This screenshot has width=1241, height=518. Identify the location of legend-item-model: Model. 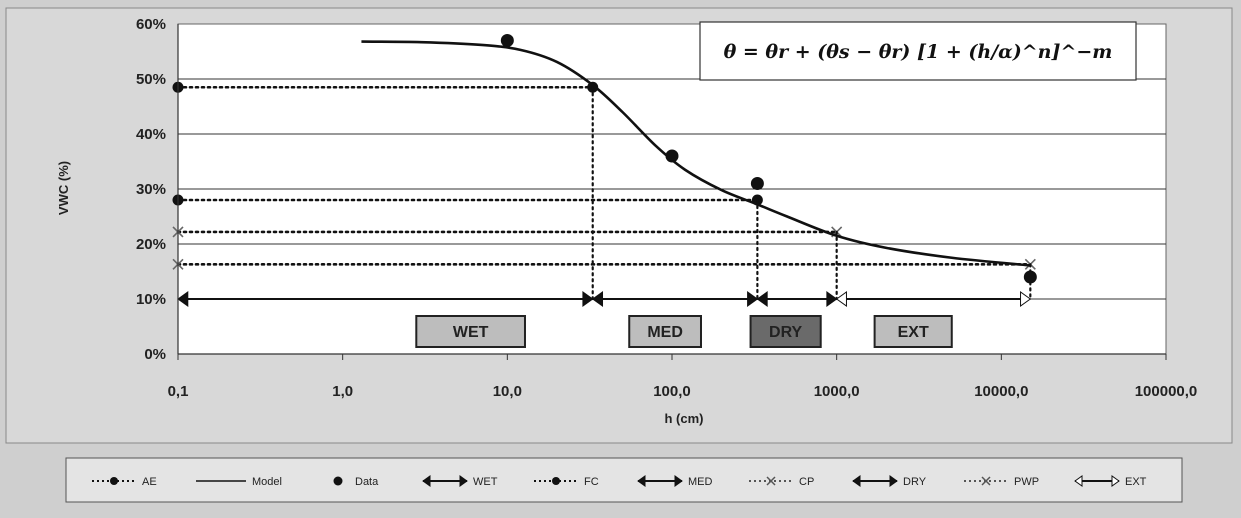
(239, 482).